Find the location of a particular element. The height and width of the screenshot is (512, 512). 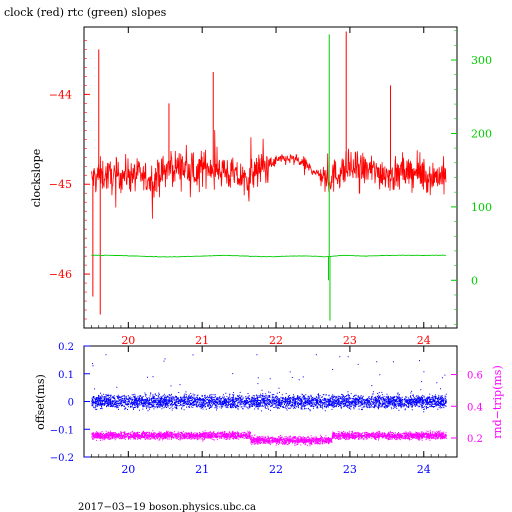

roundtrip-series is located at coordinates (269, 438).